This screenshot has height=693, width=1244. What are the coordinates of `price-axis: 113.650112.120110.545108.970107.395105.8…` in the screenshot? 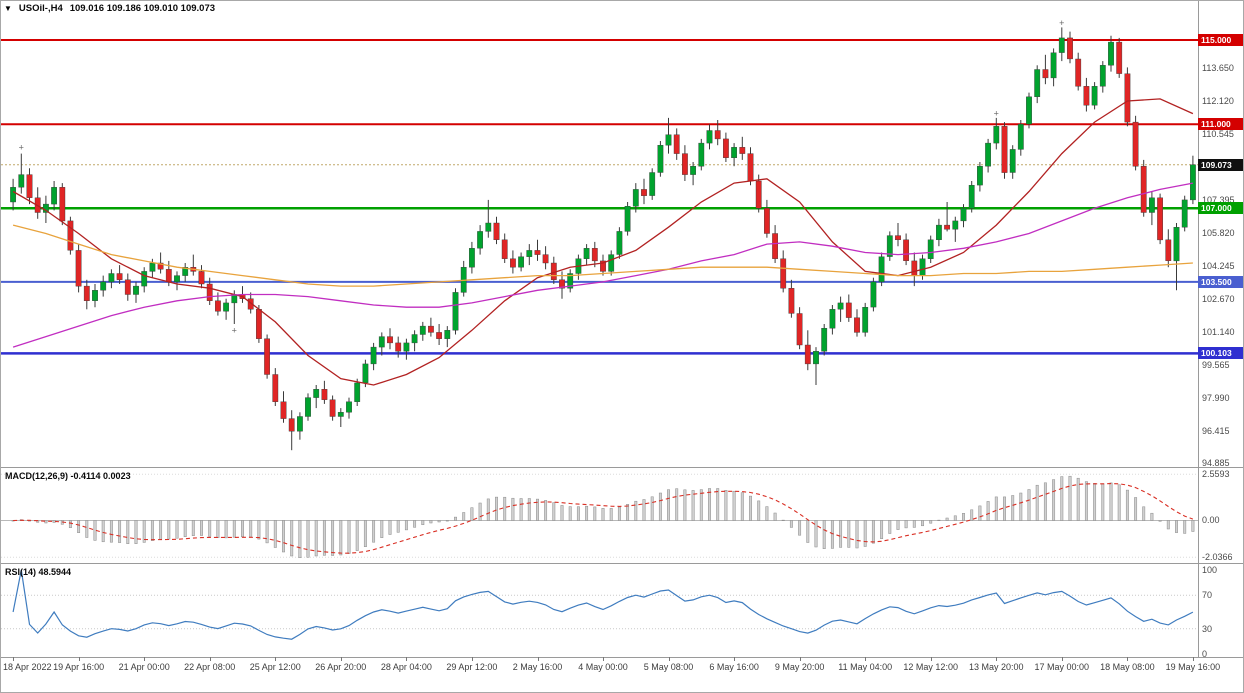 It's located at (1220, 330).